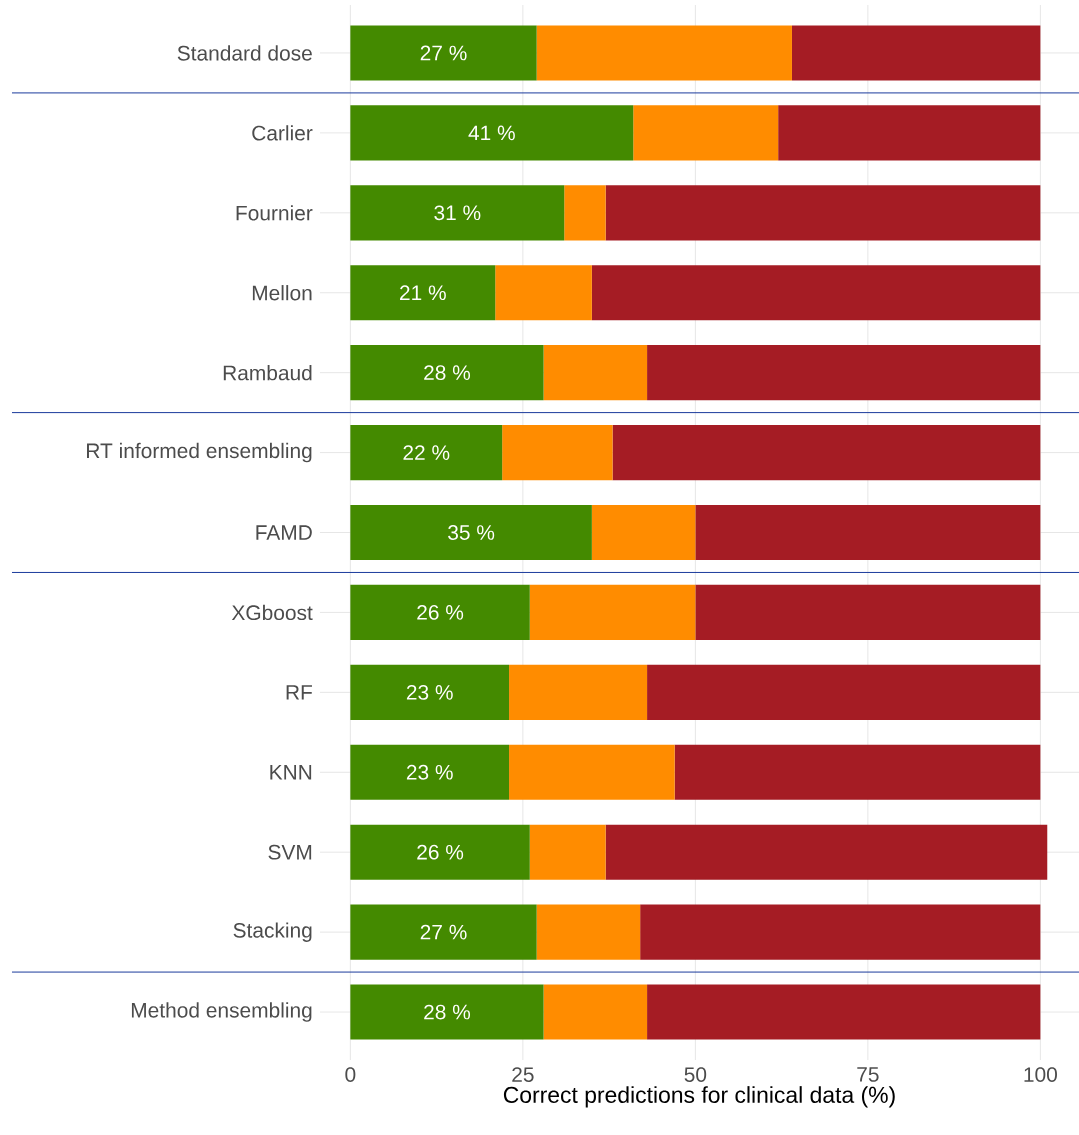  Describe the element at coordinates (282, 133) in the screenshot. I see `y-tick-label: Carlier` at that location.